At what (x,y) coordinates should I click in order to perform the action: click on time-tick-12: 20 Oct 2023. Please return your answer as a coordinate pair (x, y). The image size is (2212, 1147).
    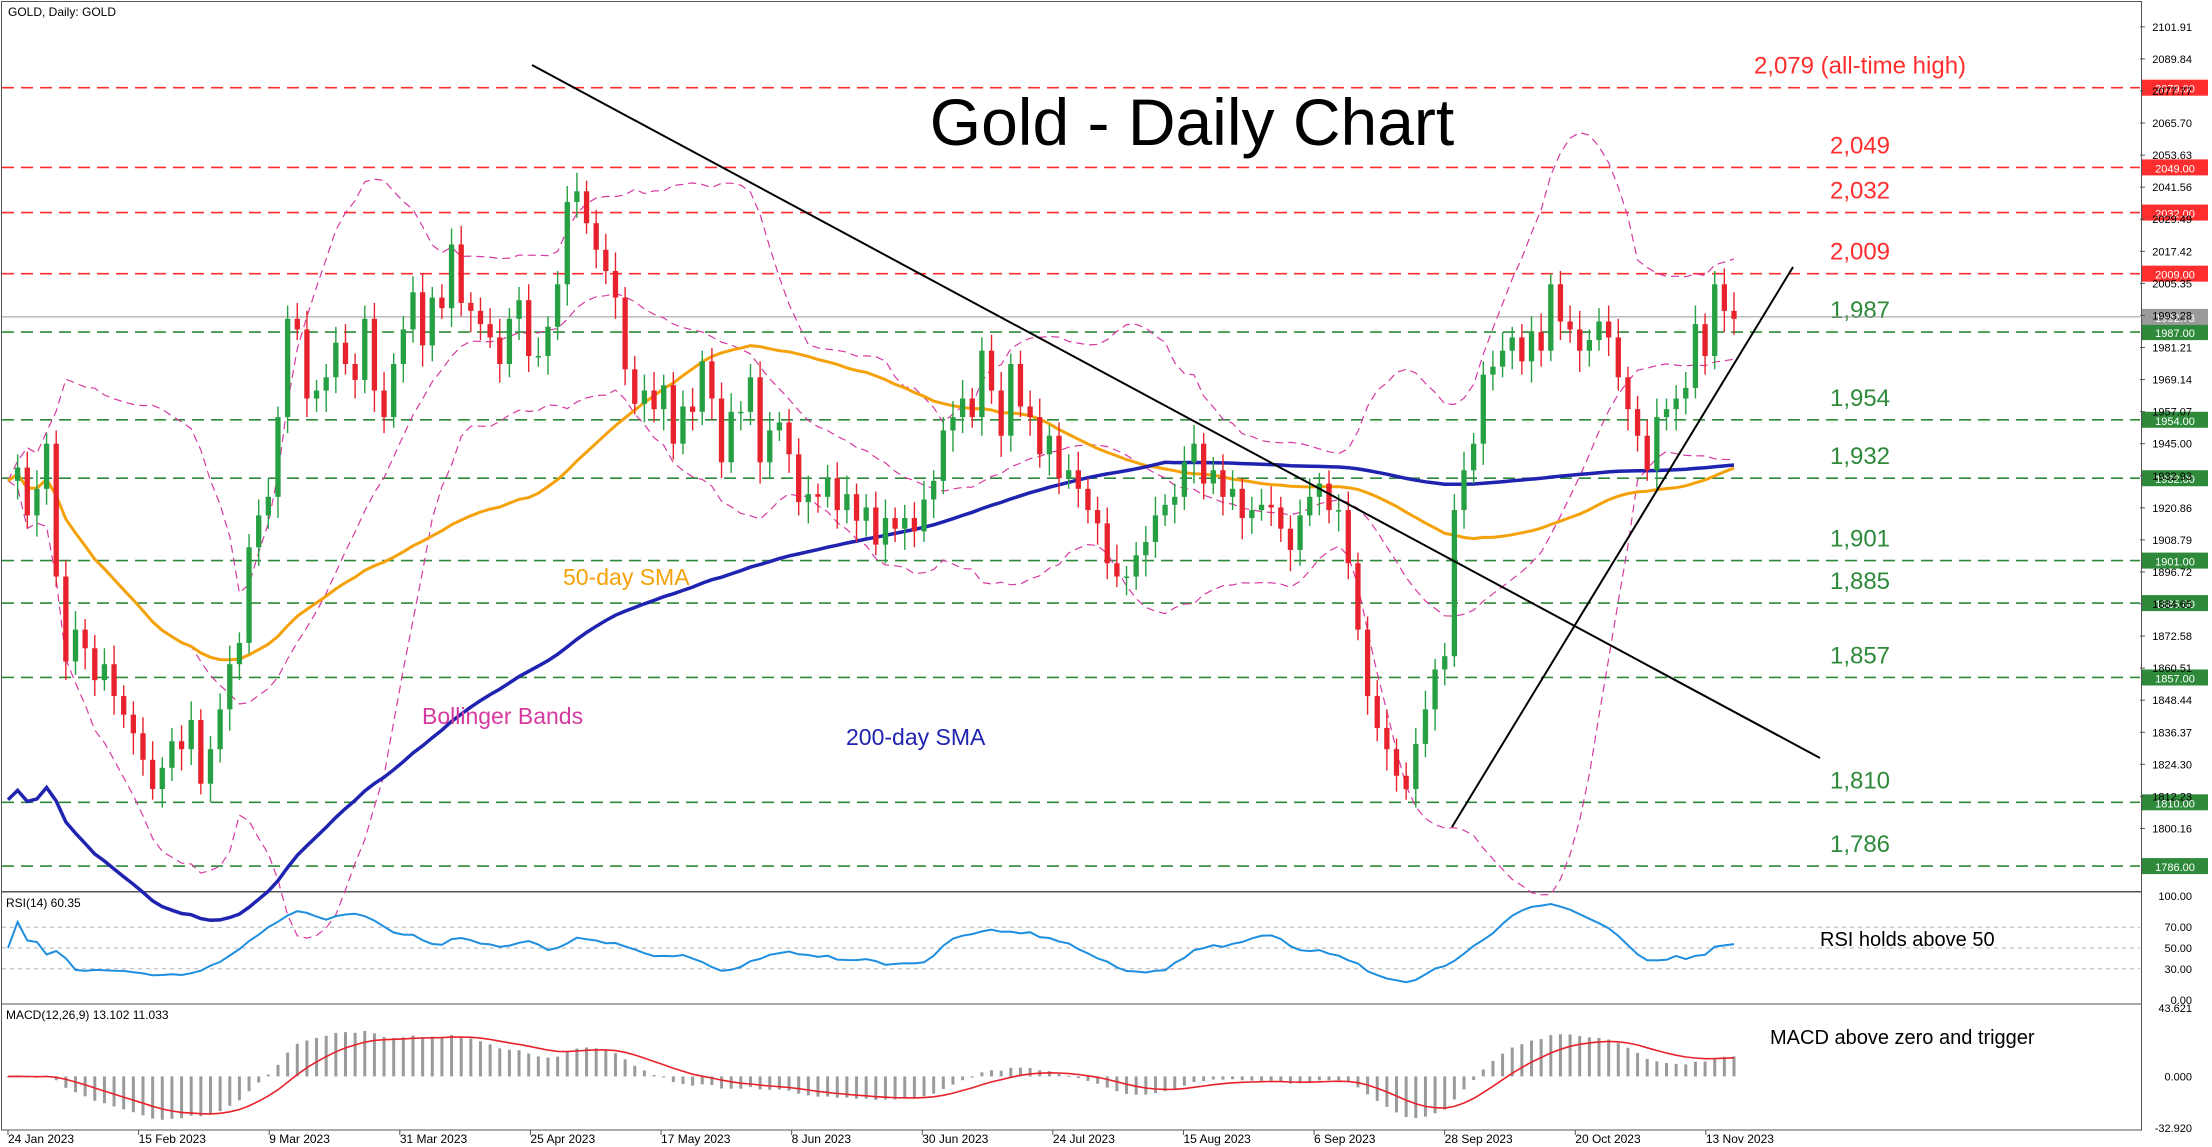
    Looking at the image, I should click on (1608, 1139).